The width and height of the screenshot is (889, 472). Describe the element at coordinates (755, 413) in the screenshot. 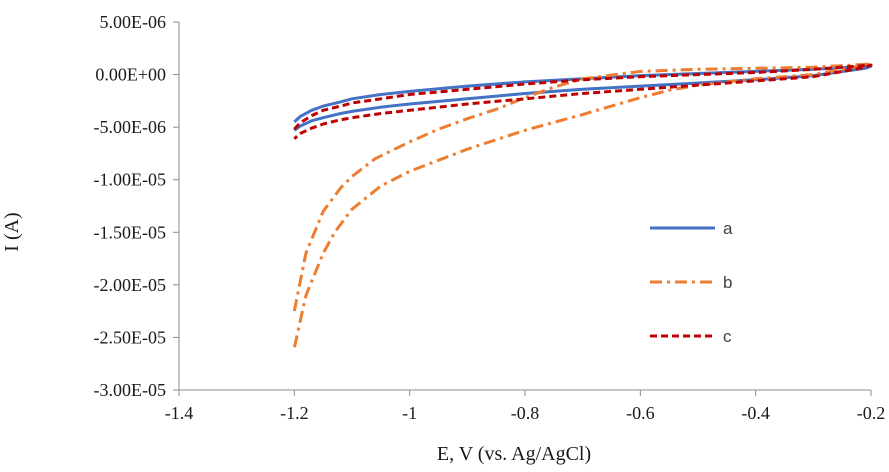

I see `x-tick-label: -0.4` at that location.